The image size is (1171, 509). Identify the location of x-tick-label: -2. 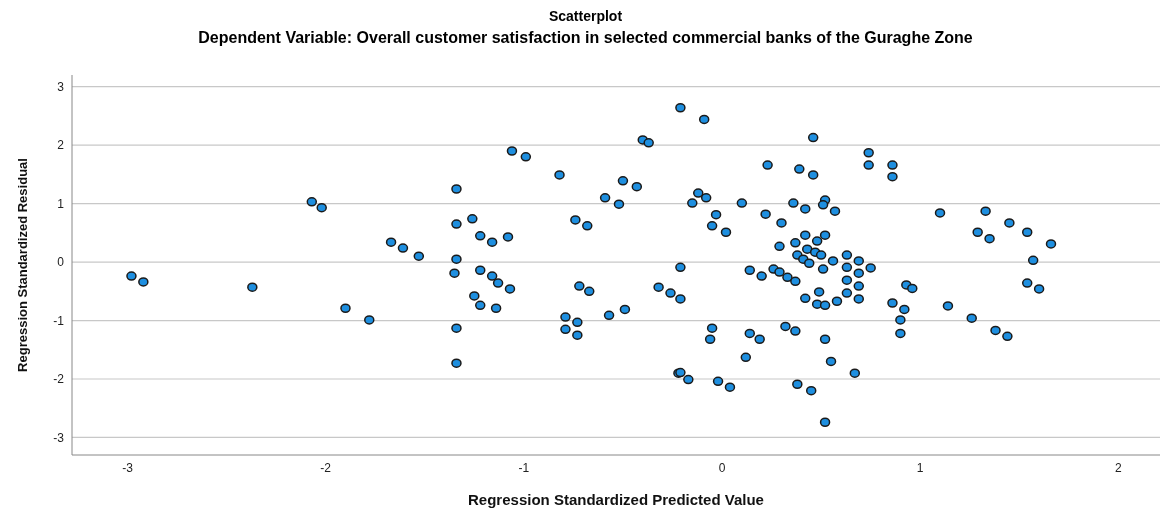
(326, 467).